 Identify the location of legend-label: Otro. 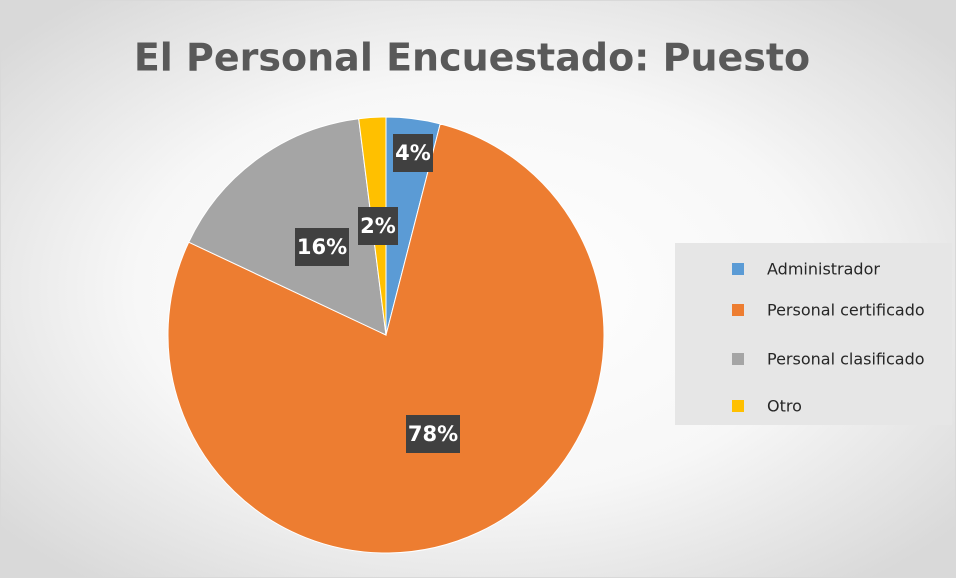
(784, 406).